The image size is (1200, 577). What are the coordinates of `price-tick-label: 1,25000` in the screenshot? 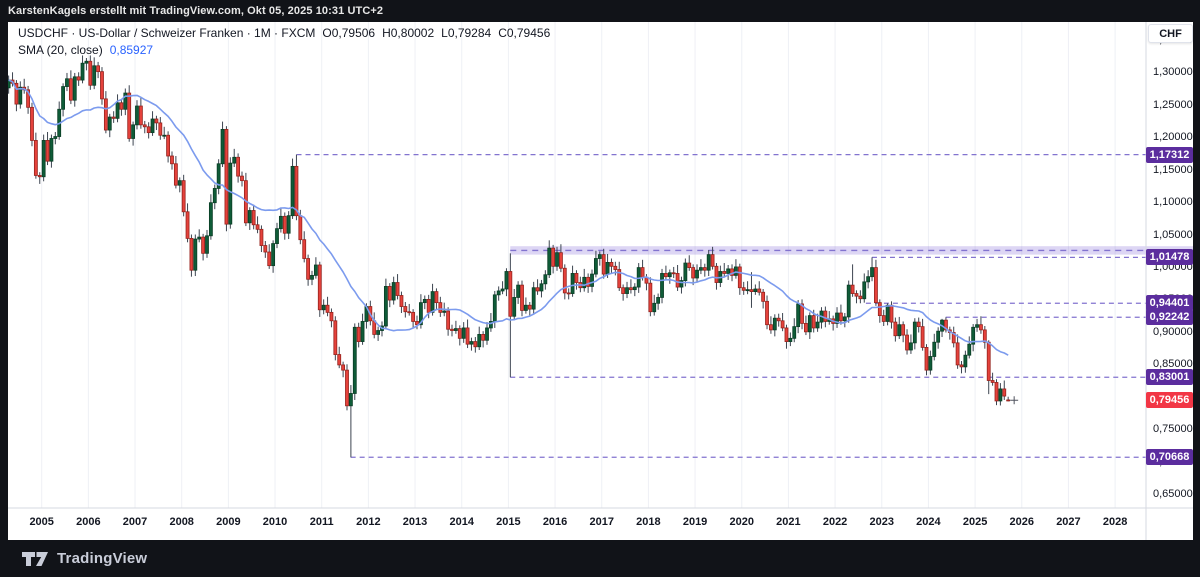 It's located at (1173, 104).